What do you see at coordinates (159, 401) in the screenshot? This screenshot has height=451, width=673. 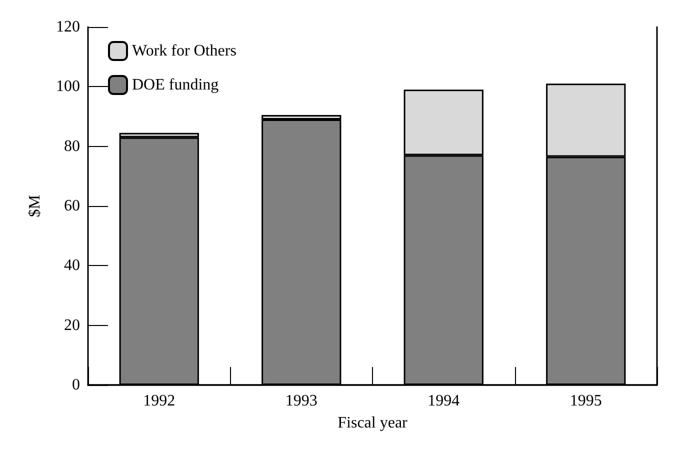 I see `x-tick-label: 1992` at bounding box center [159, 401].